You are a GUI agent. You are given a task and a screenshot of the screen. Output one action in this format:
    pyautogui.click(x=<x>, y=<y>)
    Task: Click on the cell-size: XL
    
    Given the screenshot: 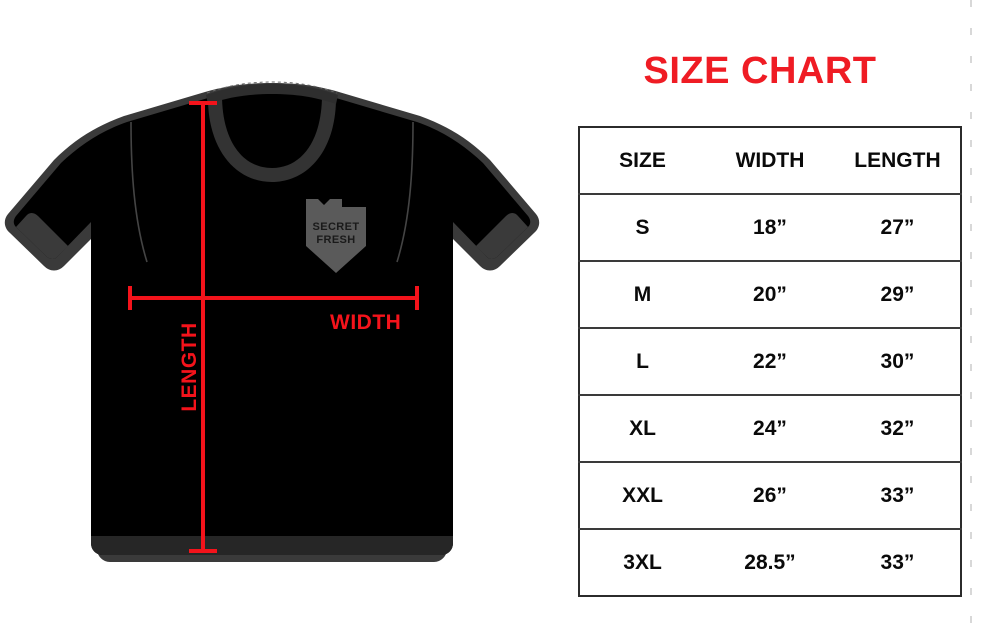 What is the action you would take?
    pyautogui.click(x=642, y=429)
    